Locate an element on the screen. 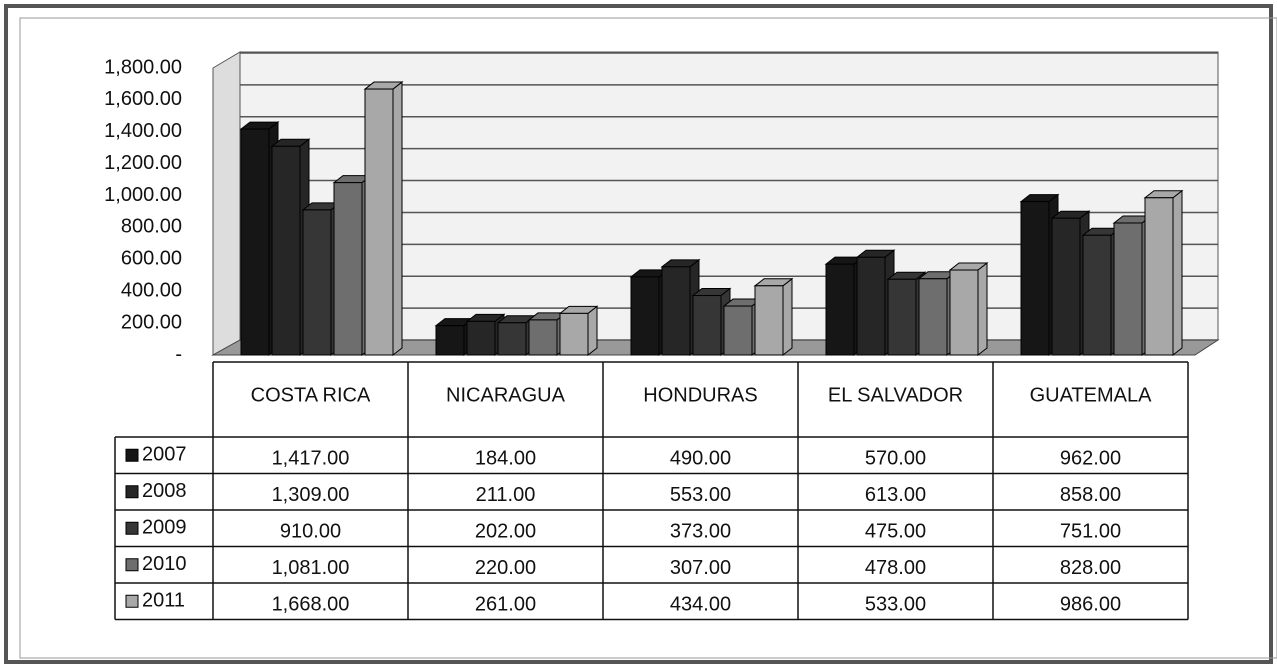  value-label: 751.00 is located at coordinates (1090, 532).